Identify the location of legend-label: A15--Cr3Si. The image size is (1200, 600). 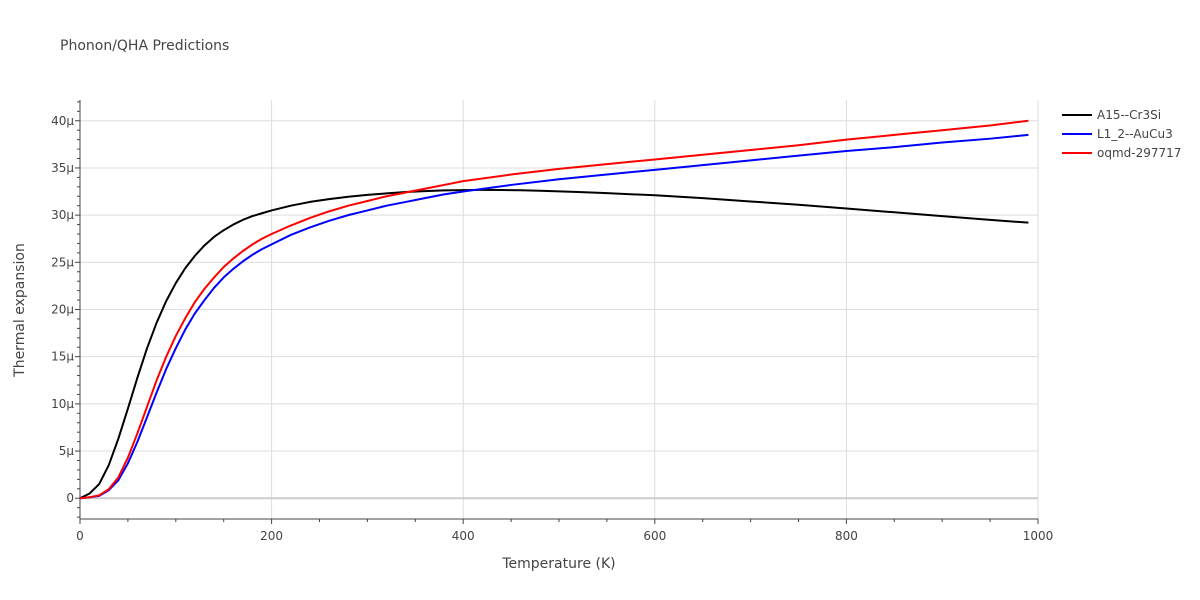
(1129, 115).